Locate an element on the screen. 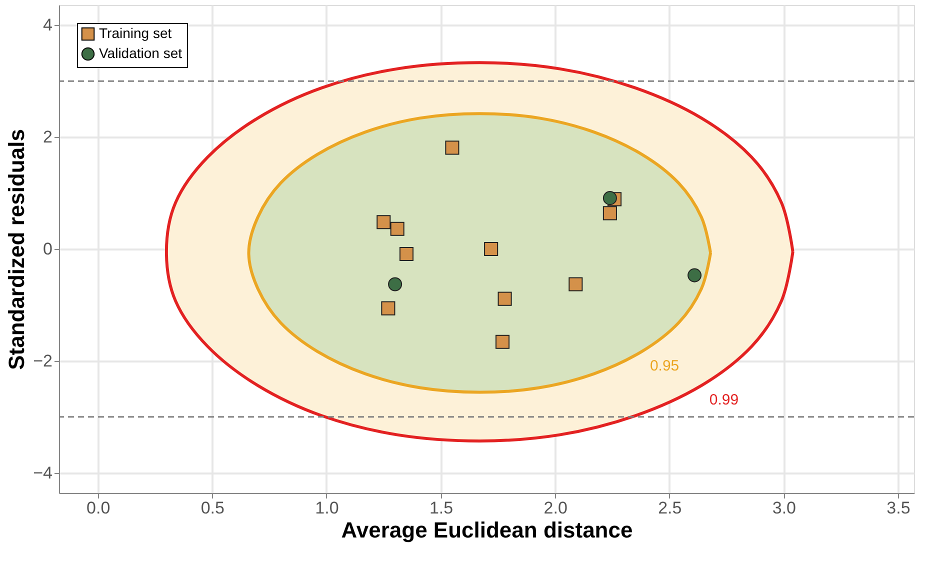 The image size is (938, 562). y-tick-label: 4 is located at coordinates (47, 25).